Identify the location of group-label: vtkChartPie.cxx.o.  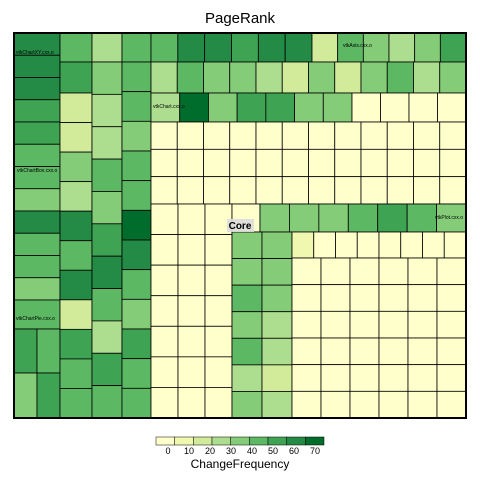
(35, 319).